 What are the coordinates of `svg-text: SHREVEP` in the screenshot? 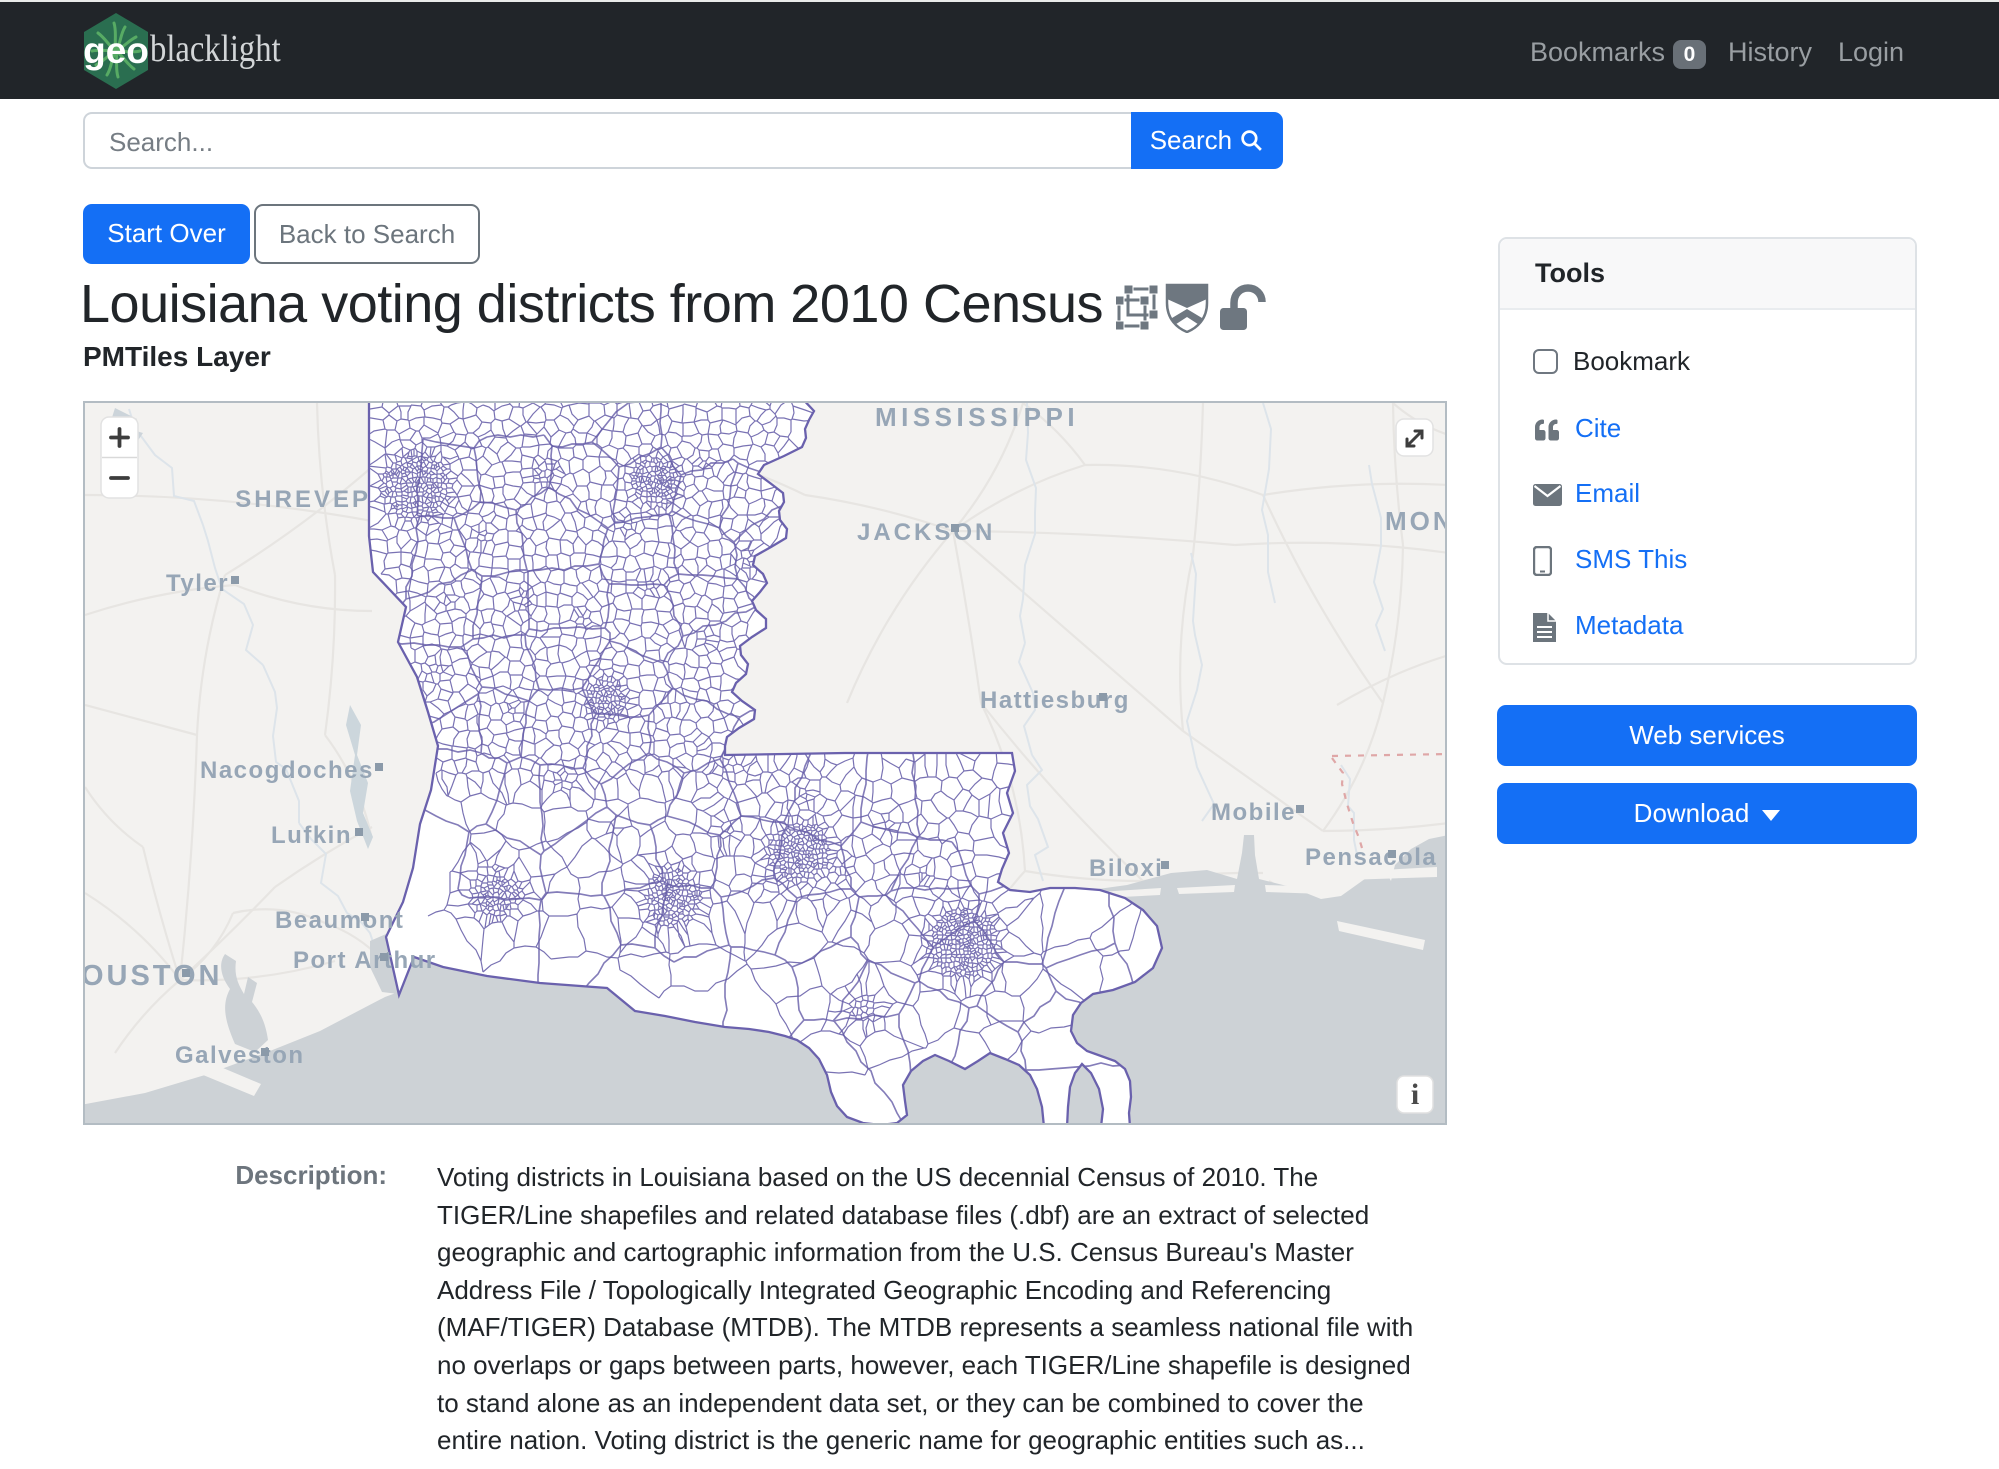 It's located at (303, 499).